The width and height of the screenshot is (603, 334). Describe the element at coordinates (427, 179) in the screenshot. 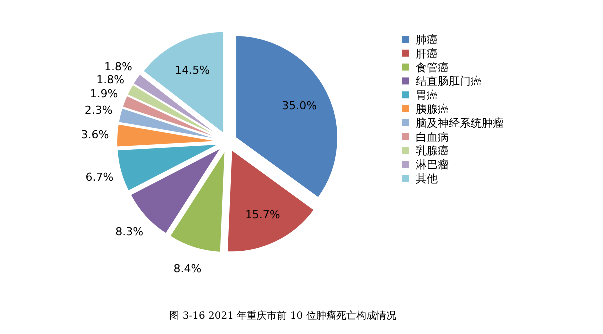

I see `legend-label: 其他` at that location.